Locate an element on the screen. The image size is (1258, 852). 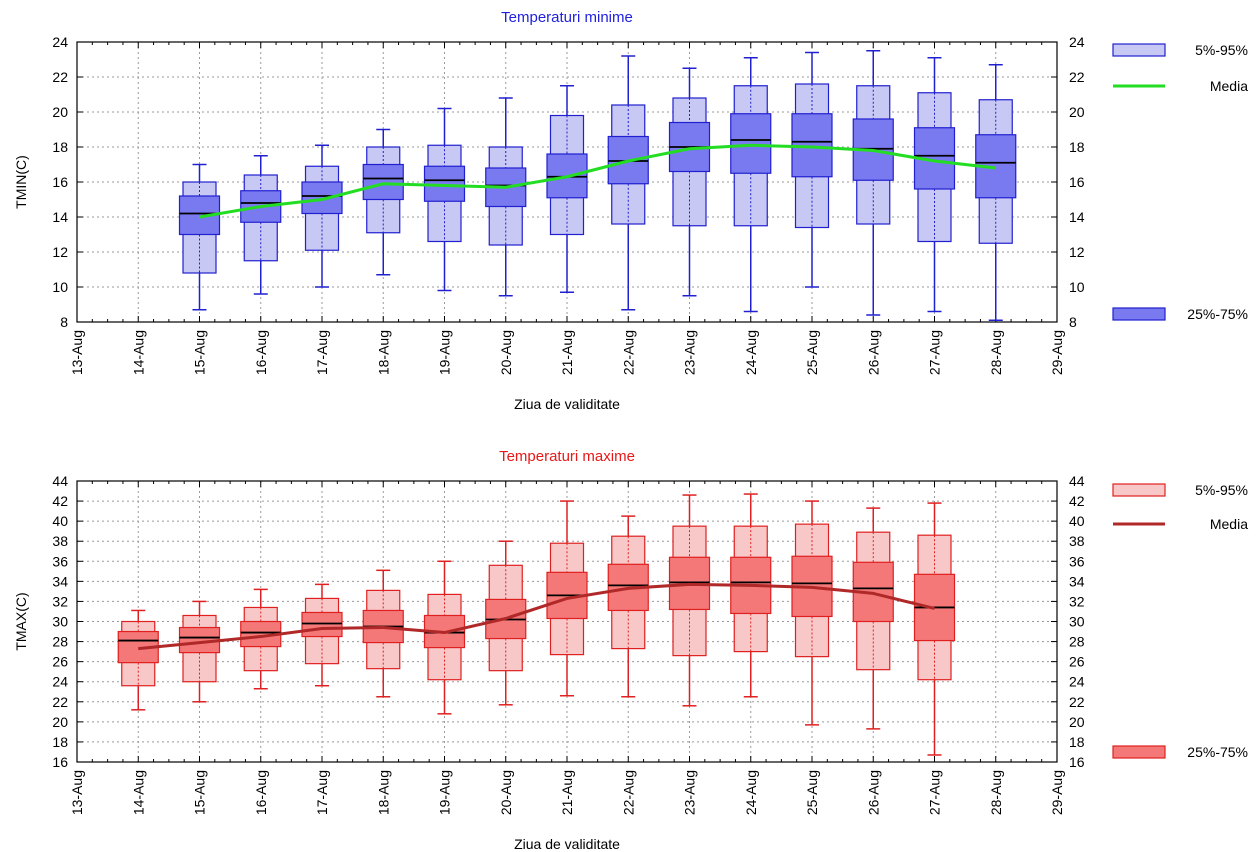
y-tick-label-right: 10 is located at coordinates (1077, 287).